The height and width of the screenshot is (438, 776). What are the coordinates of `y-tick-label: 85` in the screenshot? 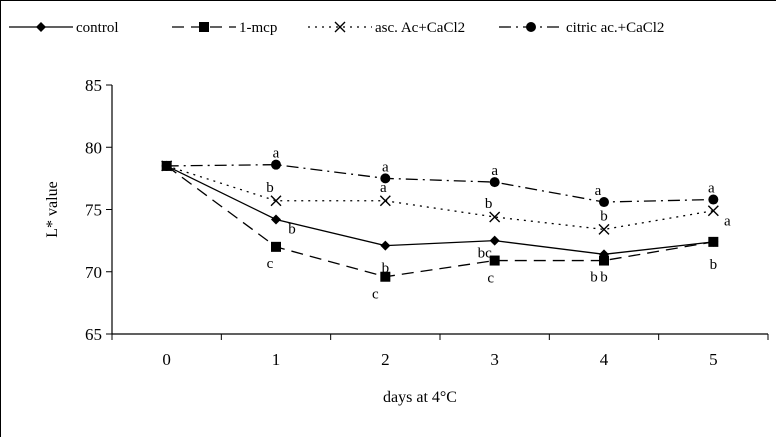 It's located at (93, 85).